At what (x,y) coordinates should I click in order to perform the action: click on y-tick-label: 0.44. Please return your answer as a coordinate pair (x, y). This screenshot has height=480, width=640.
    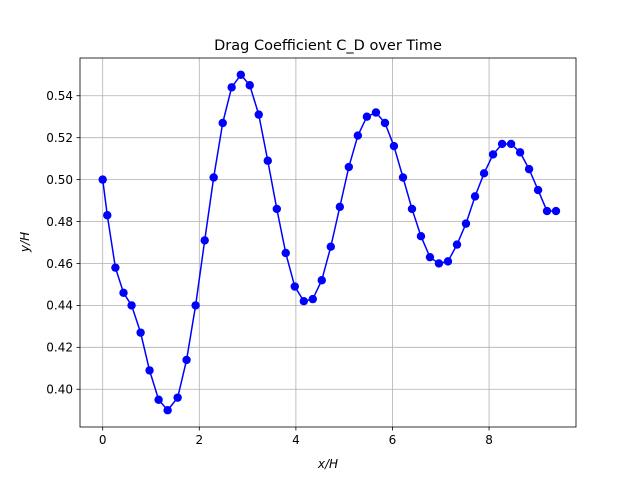
    Looking at the image, I should click on (59, 306).